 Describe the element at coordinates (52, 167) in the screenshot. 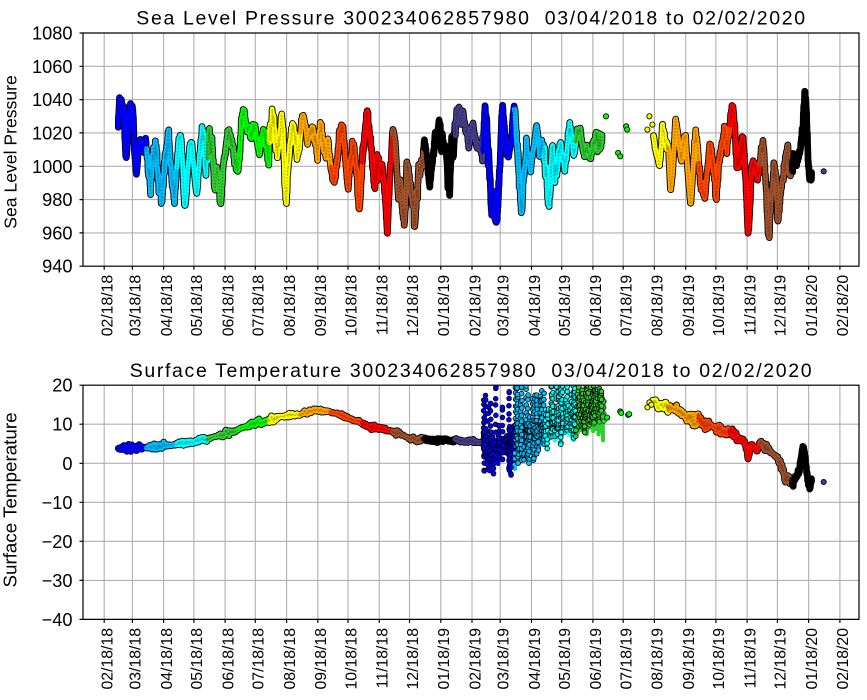

I see `svg-text: 1000` at that location.